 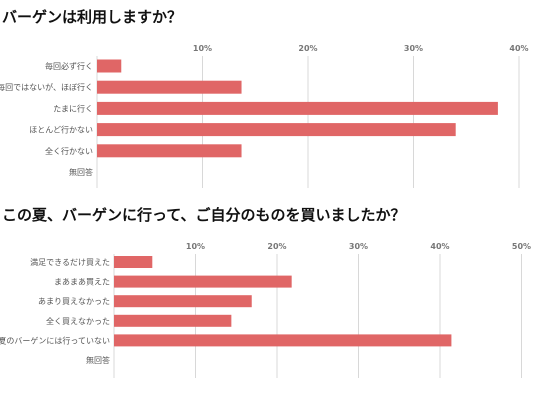 What do you see at coordinates (73, 108) in the screenshot?
I see `category-label: たまに行く` at bounding box center [73, 108].